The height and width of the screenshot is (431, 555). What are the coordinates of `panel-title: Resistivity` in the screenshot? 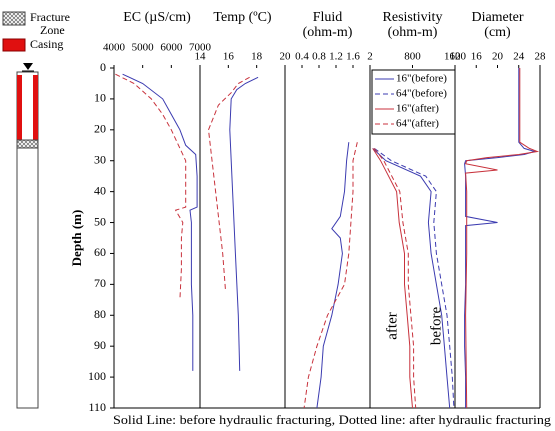 It's located at (413, 17).